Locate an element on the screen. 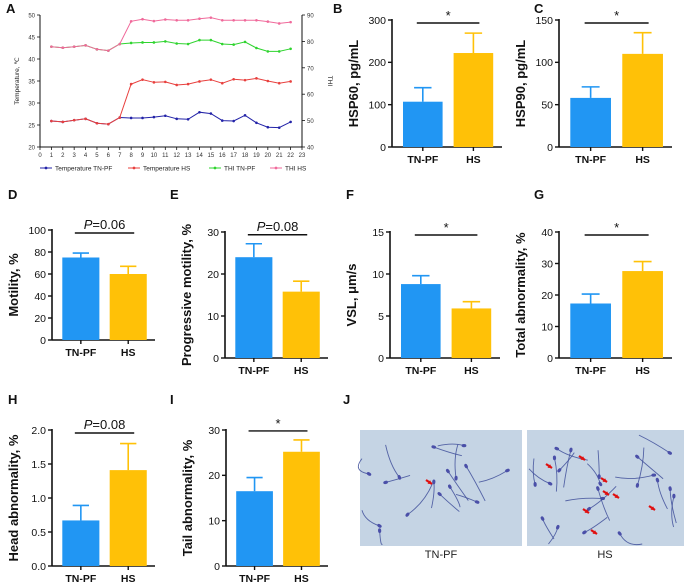 This screenshot has height=588, width=685. x-tick-label: 15 is located at coordinates (211, 156).